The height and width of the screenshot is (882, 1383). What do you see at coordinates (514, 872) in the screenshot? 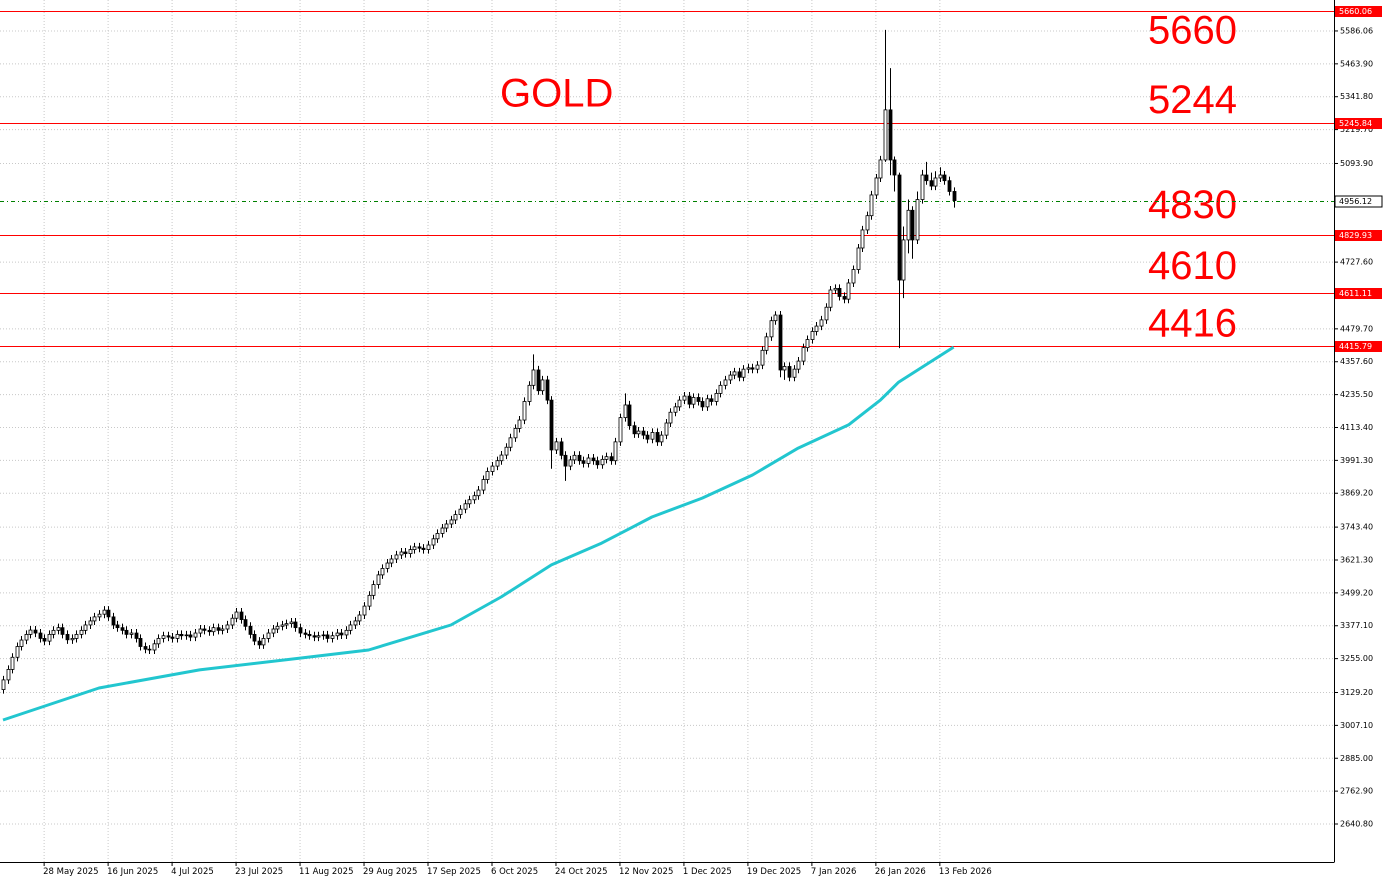
I see `x-tick-label: 6 Oct 2025` at bounding box center [514, 872].